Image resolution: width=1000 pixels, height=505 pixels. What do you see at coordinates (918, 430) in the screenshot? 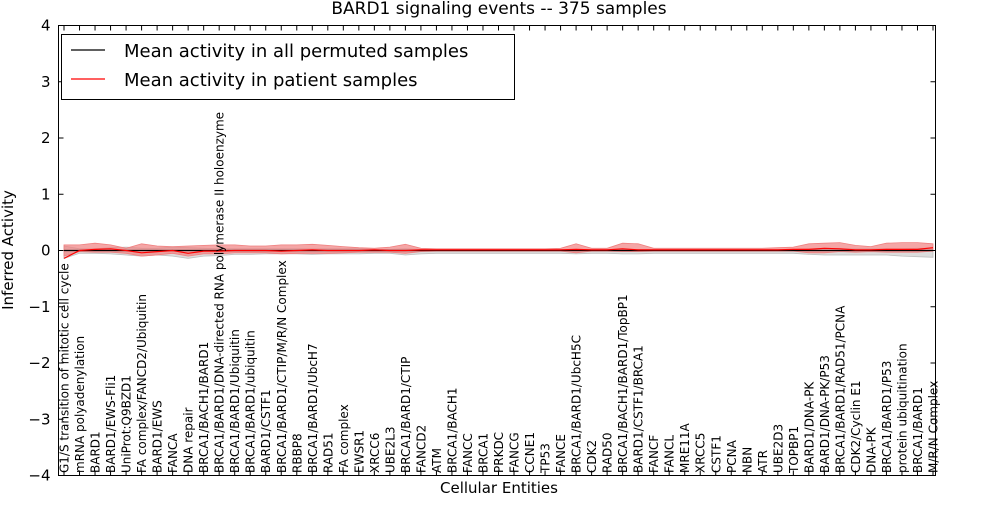
I see `x-tick-label: BRCA1/BARD1` at bounding box center [918, 430].